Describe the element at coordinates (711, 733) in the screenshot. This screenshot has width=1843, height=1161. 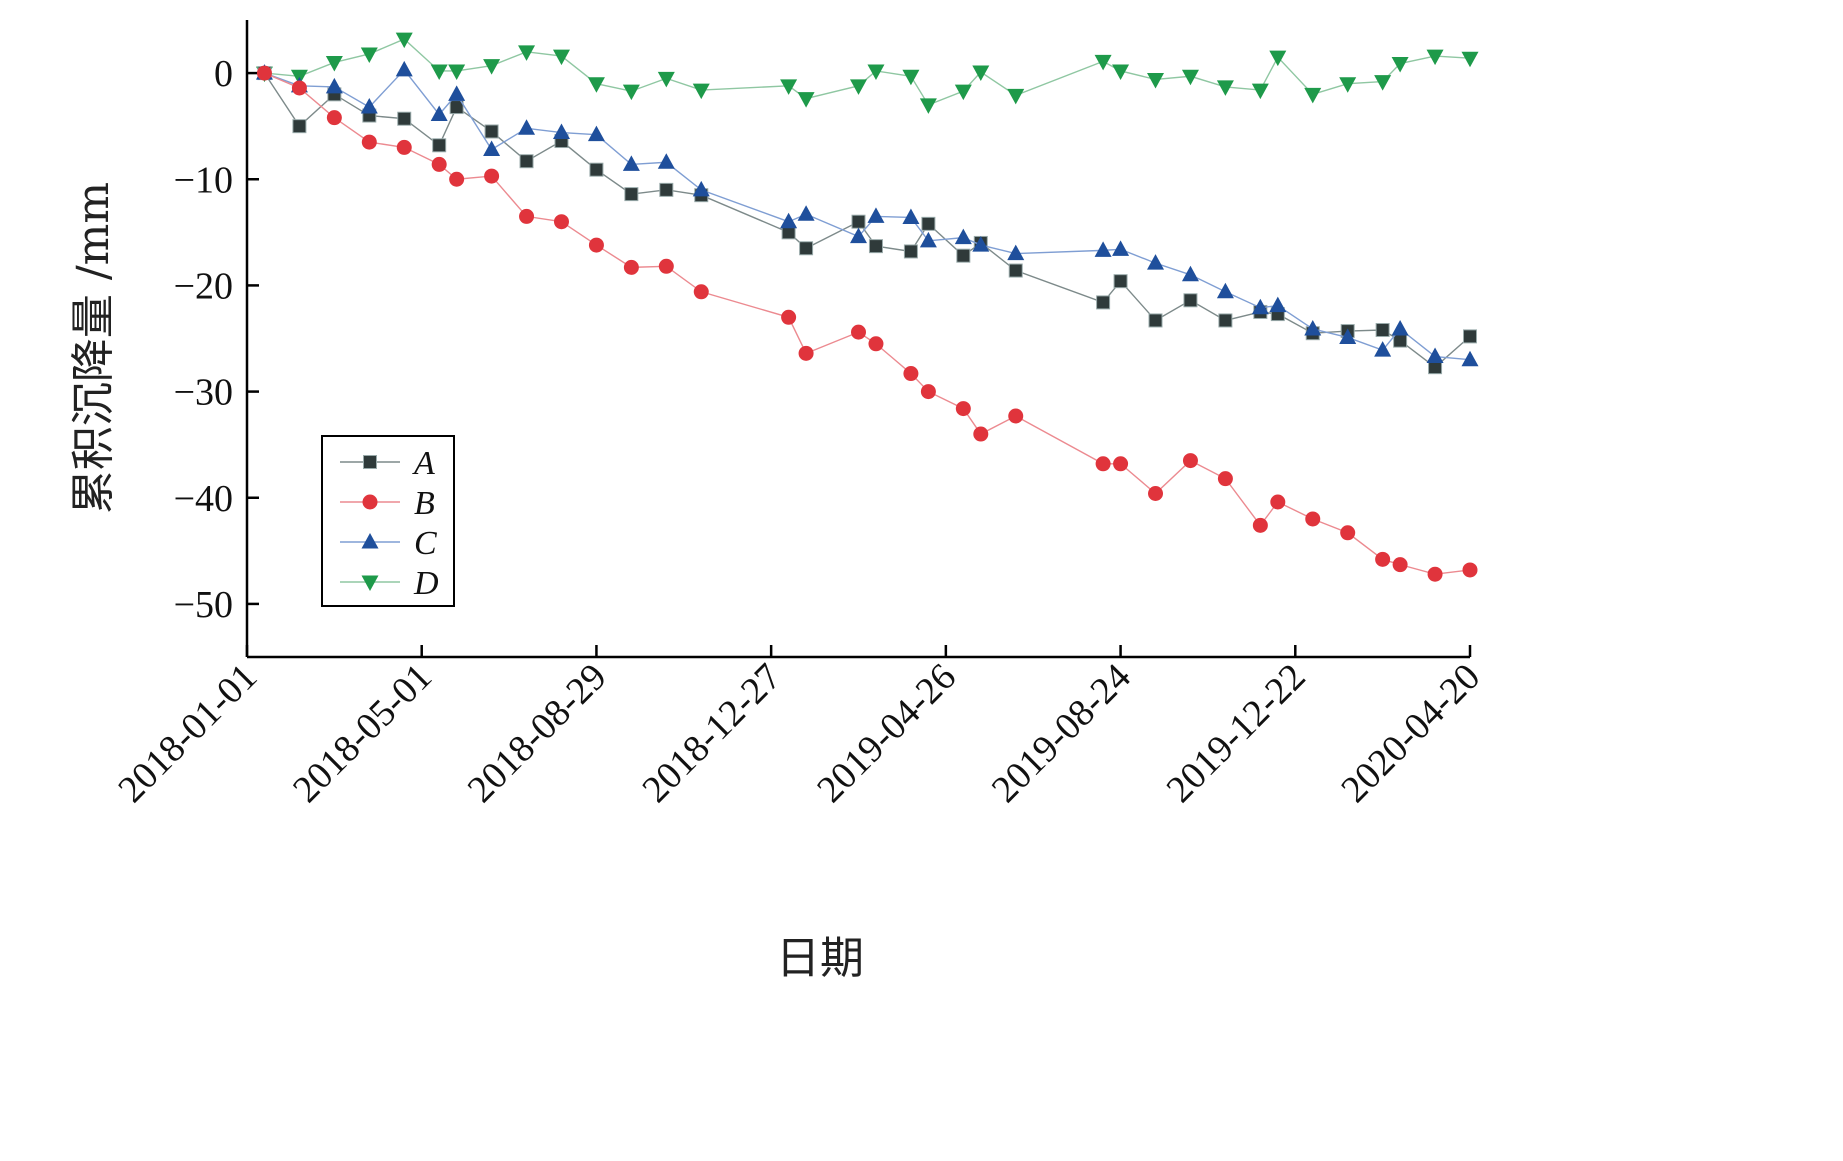
I see `x-tick-label: 2018-12-27` at that location.